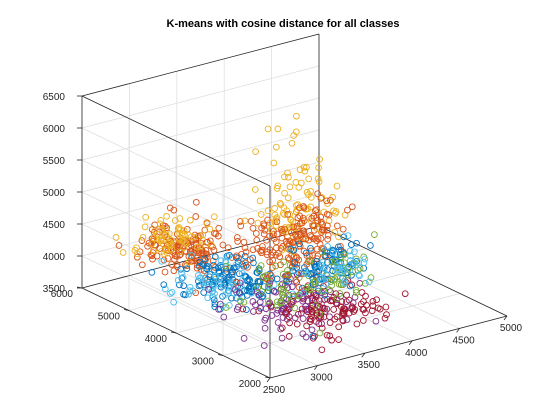 The width and height of the screenshot is (560, 420). What do you see at coordinates (369, 365) in the screenshot?
I see `x-tick-label: 3500` at bounding box center [369, 365].